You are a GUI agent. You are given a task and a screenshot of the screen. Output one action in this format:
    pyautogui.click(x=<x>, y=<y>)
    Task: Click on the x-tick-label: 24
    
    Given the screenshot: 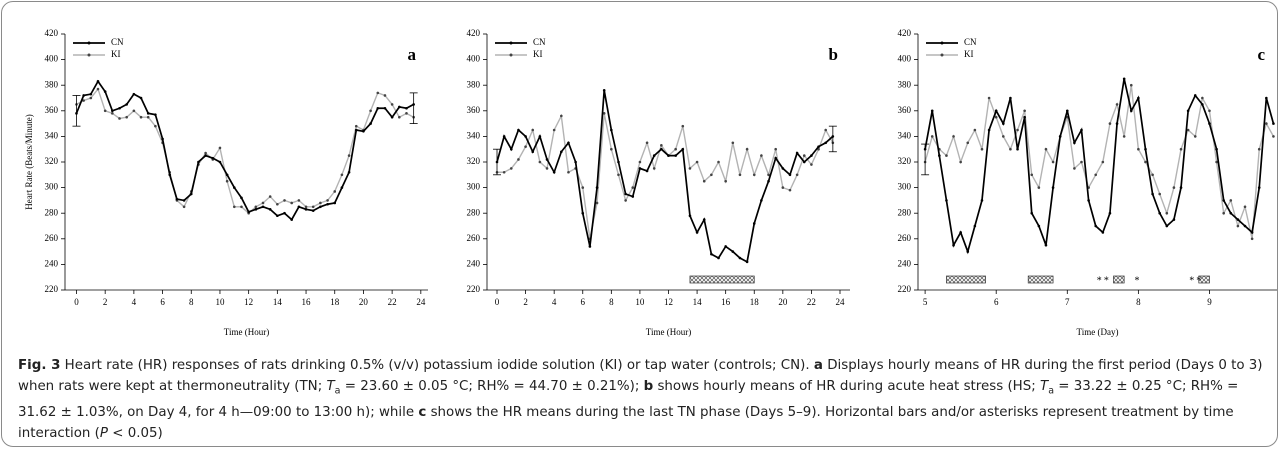 What is the action you would take?
    pyautogui.click(x=840, y=302)
    